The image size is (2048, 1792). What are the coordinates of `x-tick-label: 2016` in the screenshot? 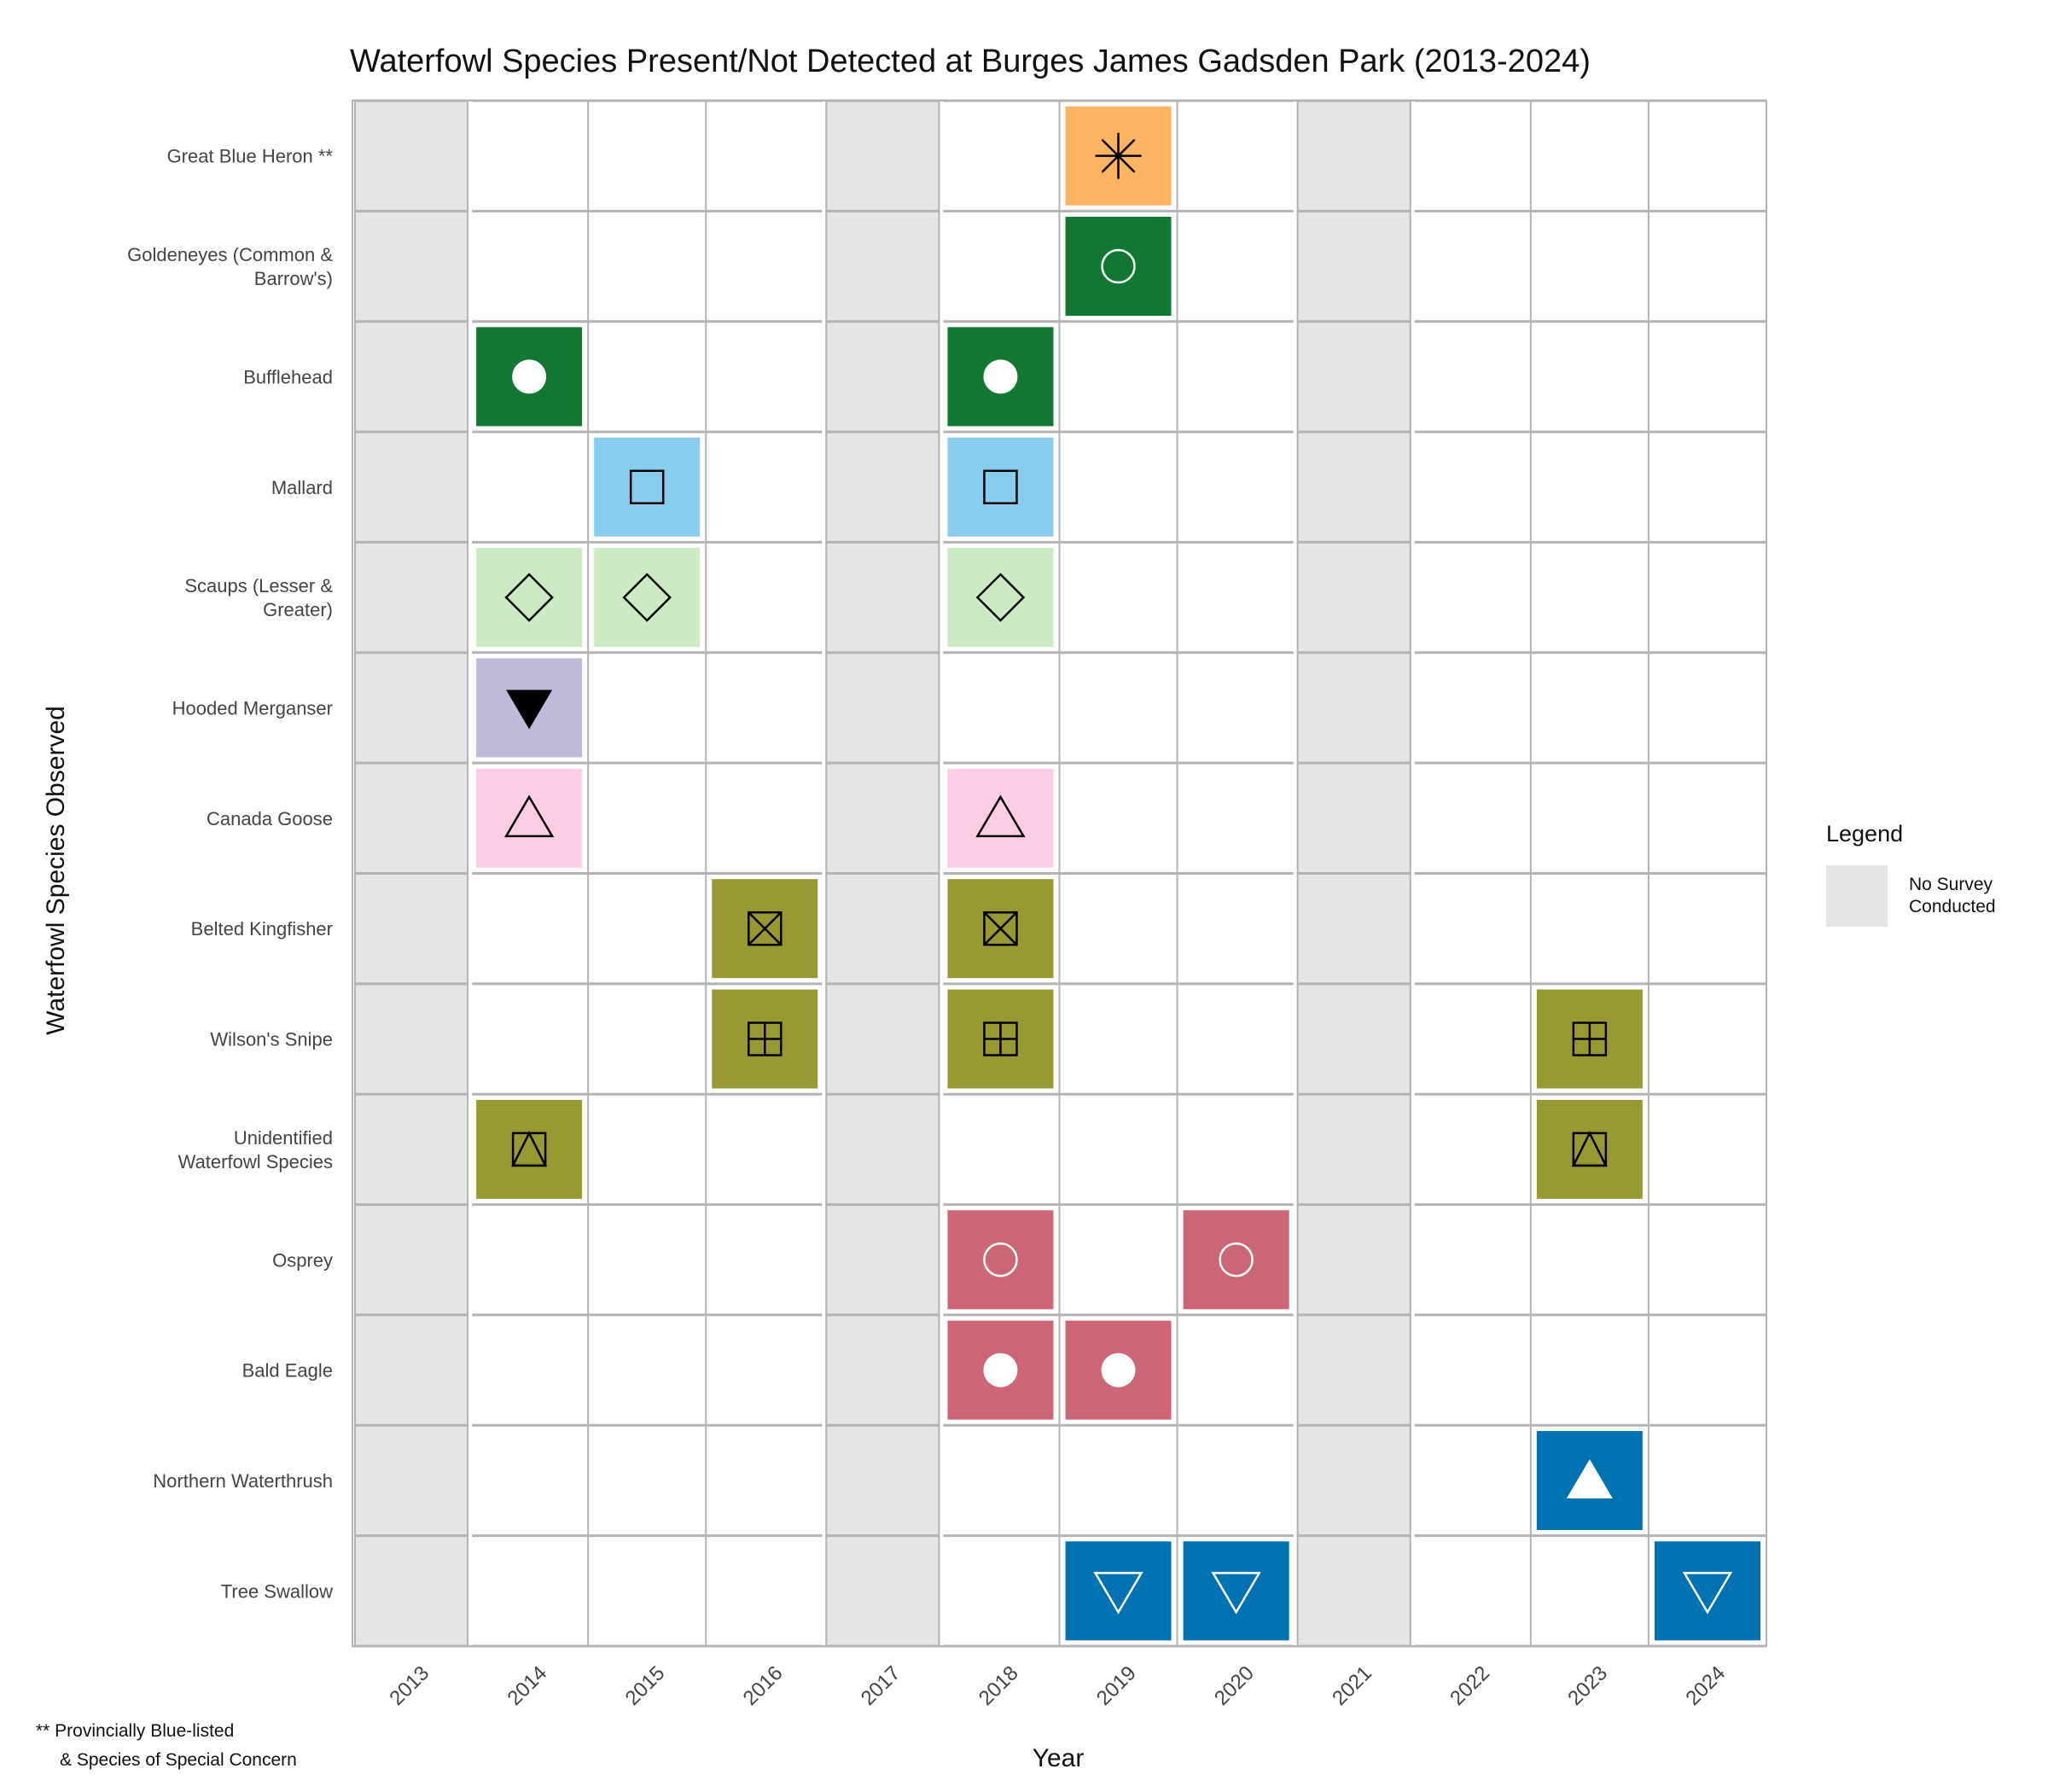 It's located at (763, 1685).